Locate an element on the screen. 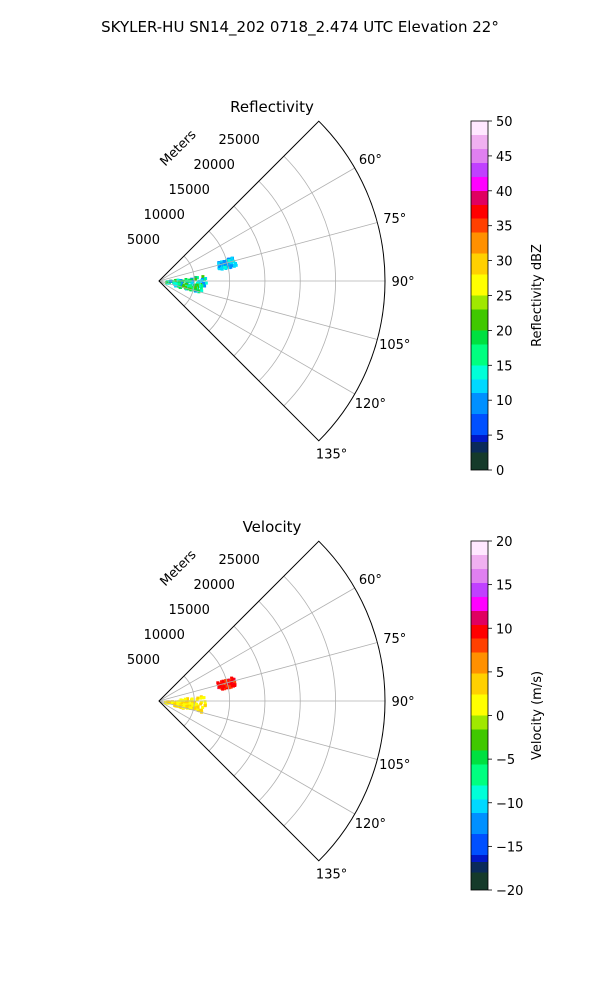  colorbar-tick-label: −5 is located at coordinates (505, 760).